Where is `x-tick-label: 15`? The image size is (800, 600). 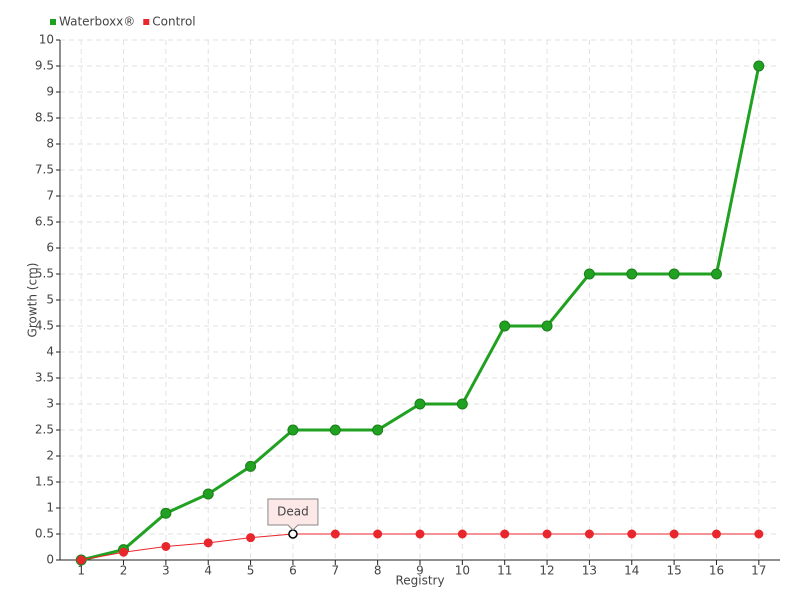 x-tick-label: 15 is located at coordinates (673, 571).